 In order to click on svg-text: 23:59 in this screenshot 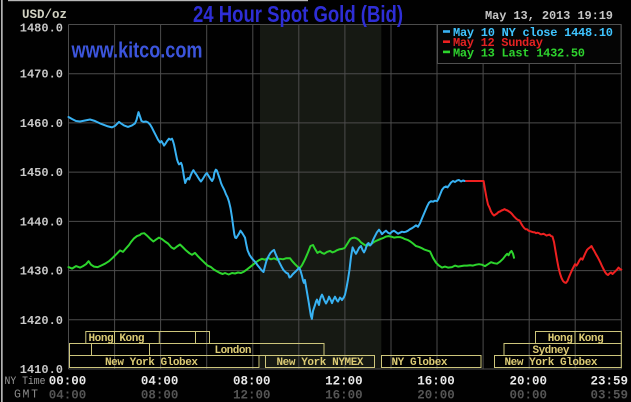, I will do `click(609, 382)`.